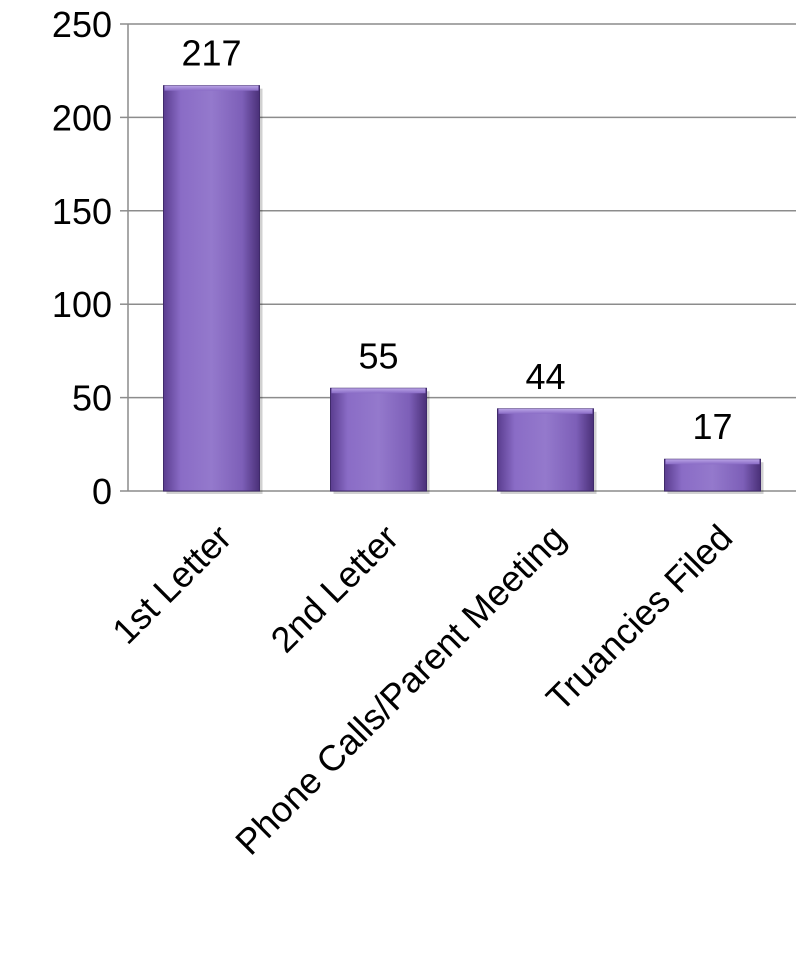  Describe the element at coordinates (82, 211) in the screenshot. I see `y-tick-label: 150` at that location.